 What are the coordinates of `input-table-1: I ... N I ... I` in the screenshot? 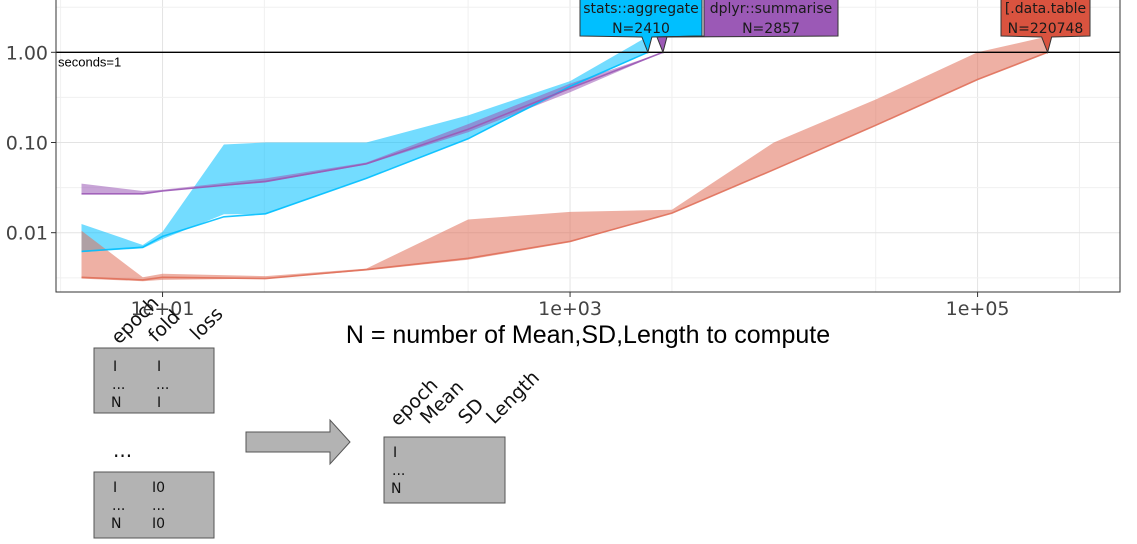 It's located at (154, 380).